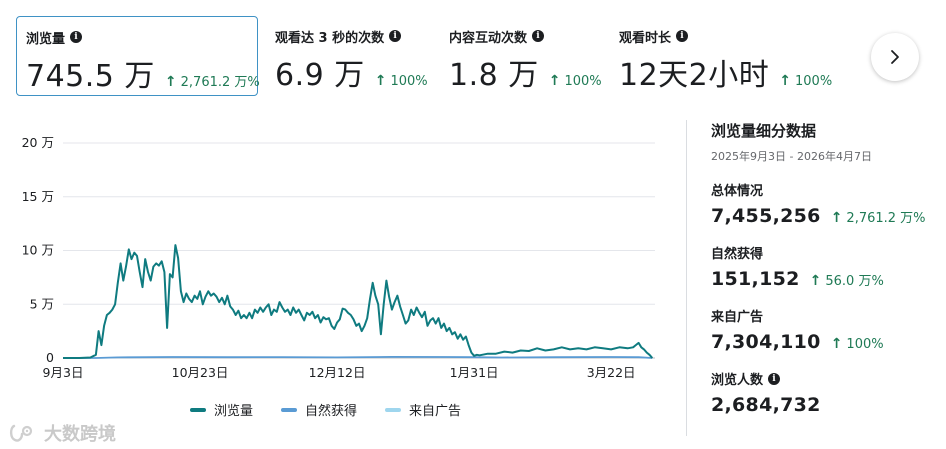 The image size is (946, 449). Describe the element at coordinates (525, 56) in the screenshot. I see `metric-card-interactions: 内容互动次数 i 1.8 万 ↑ 100%` at that location.